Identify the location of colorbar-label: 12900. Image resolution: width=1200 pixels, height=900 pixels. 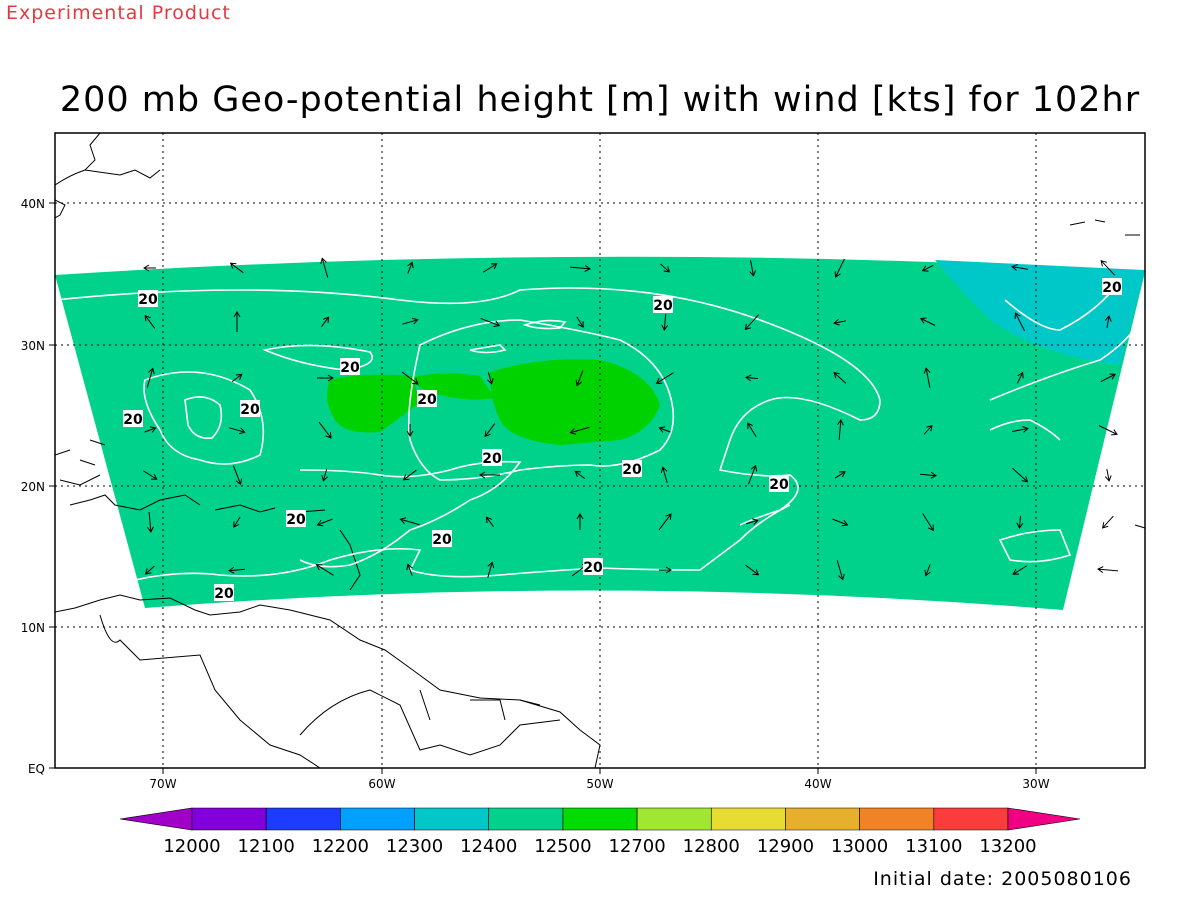
(785, 846).